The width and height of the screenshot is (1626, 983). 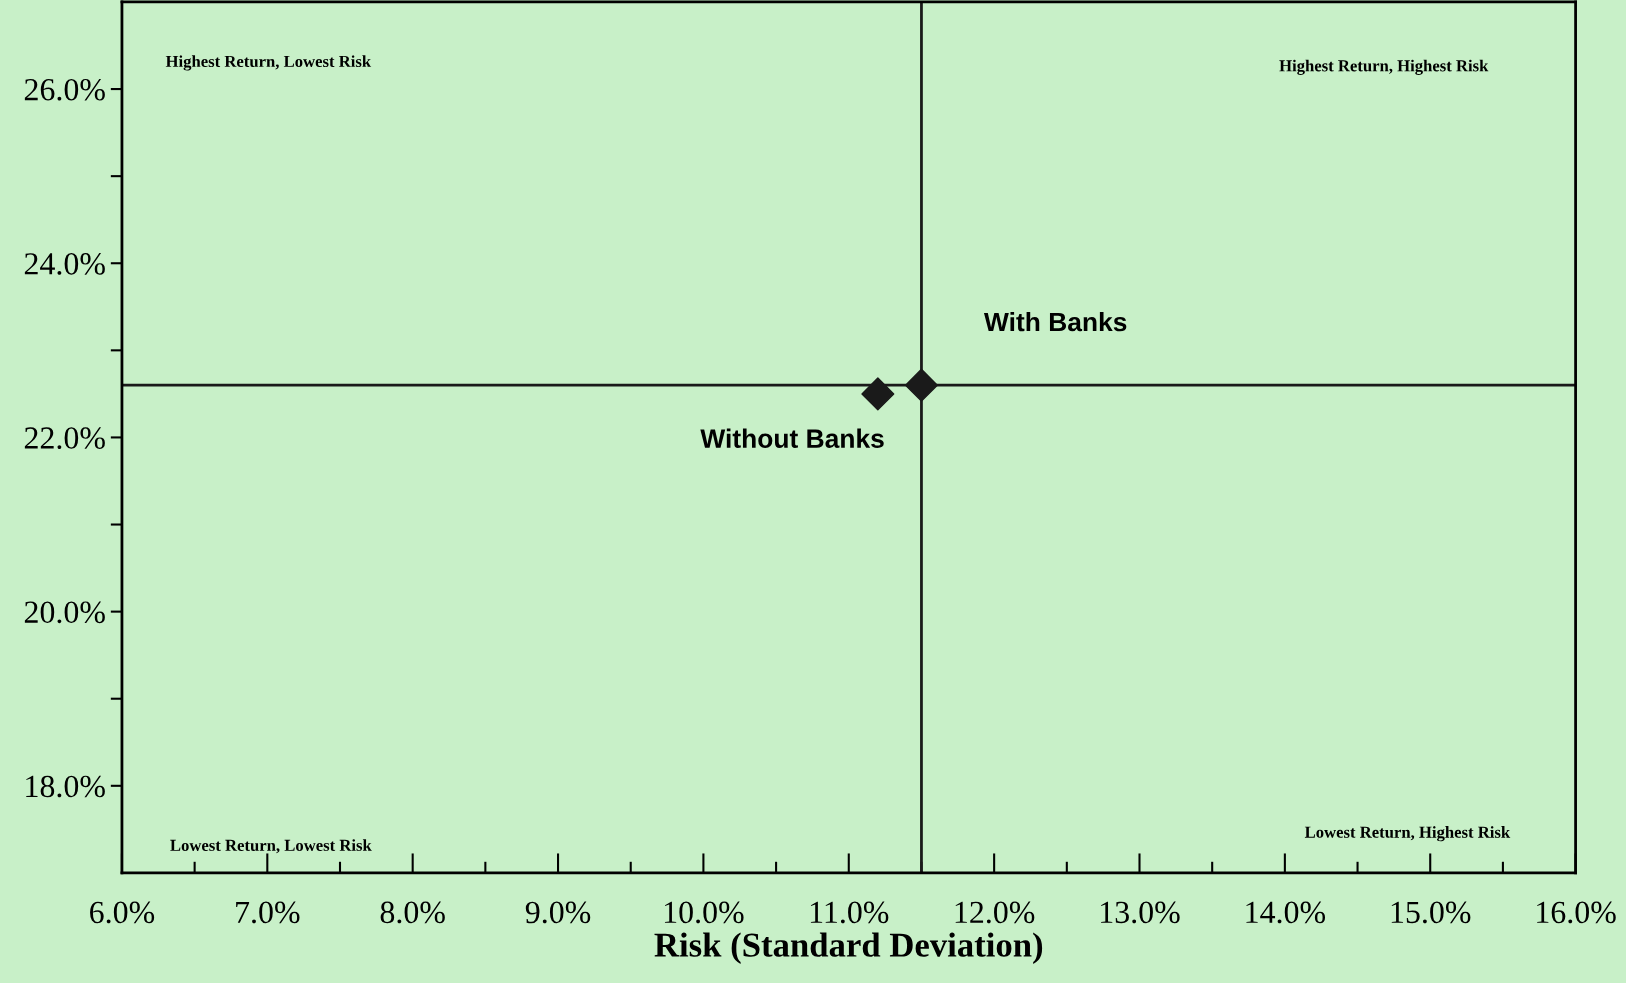 I want to click on y-tick-label: 18.0%, so click(x=65, y=786).